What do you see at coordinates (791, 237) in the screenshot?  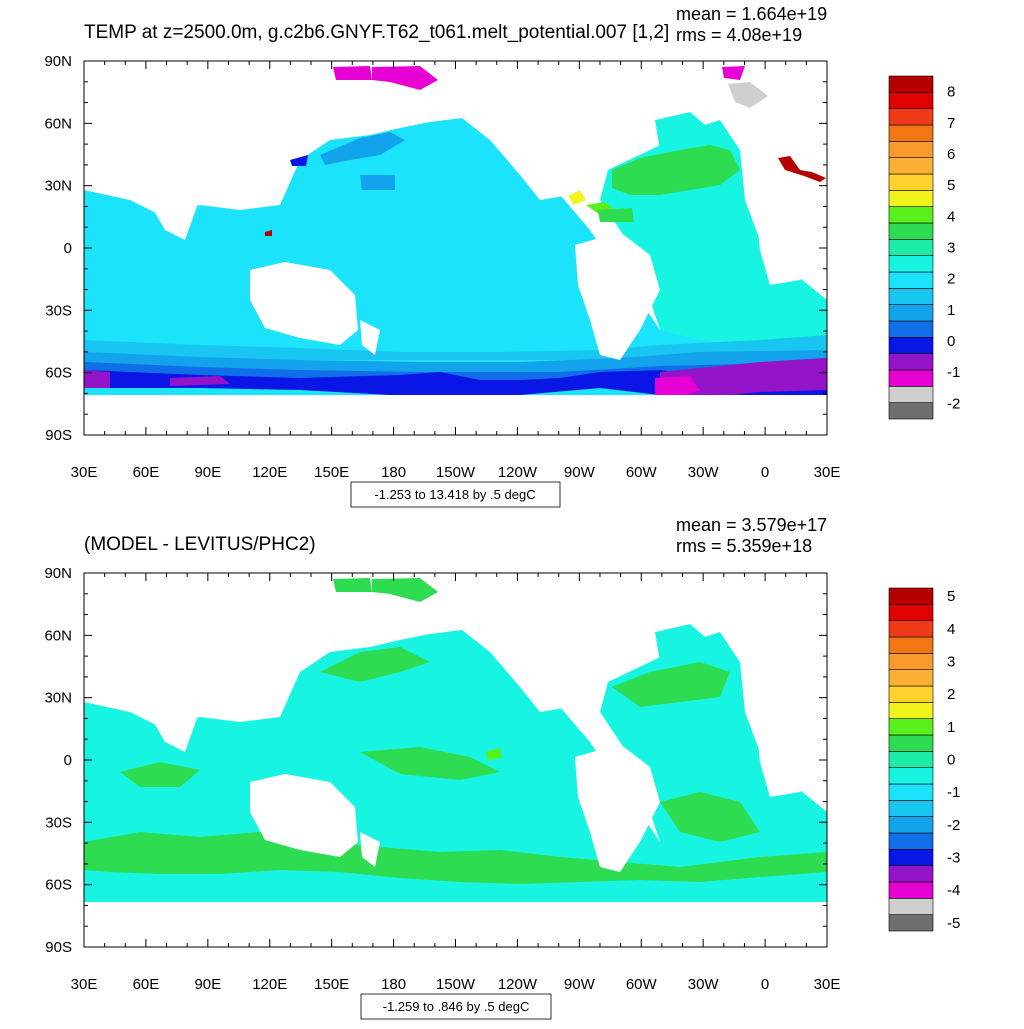 I see `land-africa` at bounding box center [791, 237].